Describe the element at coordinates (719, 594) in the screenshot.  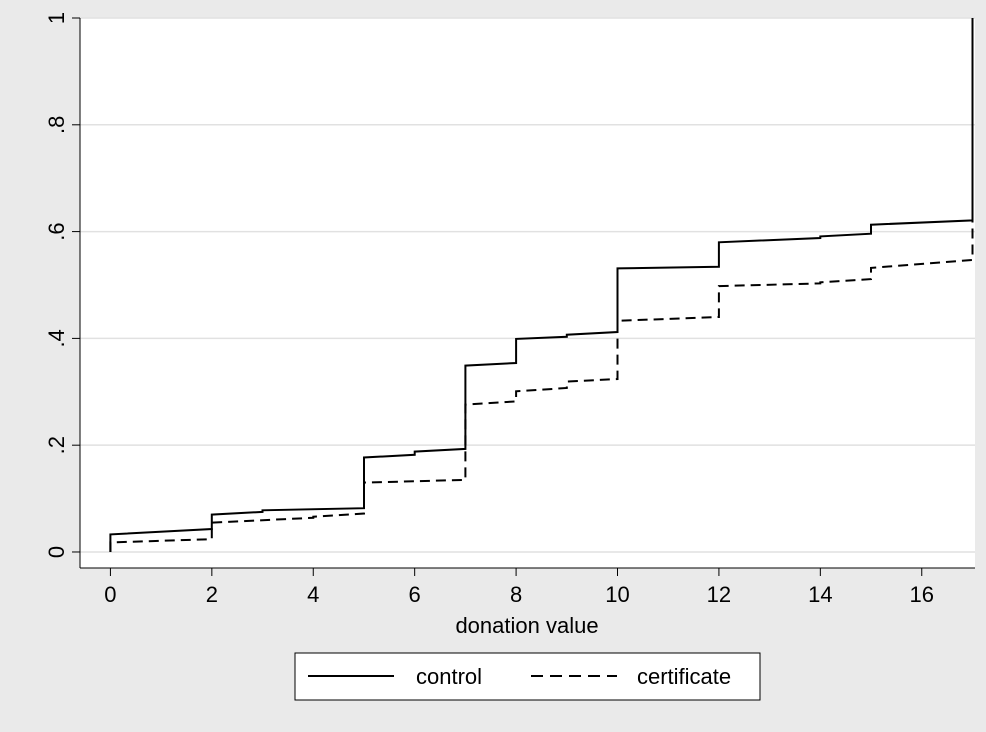
I see `x-tick-label: 12` at that location.